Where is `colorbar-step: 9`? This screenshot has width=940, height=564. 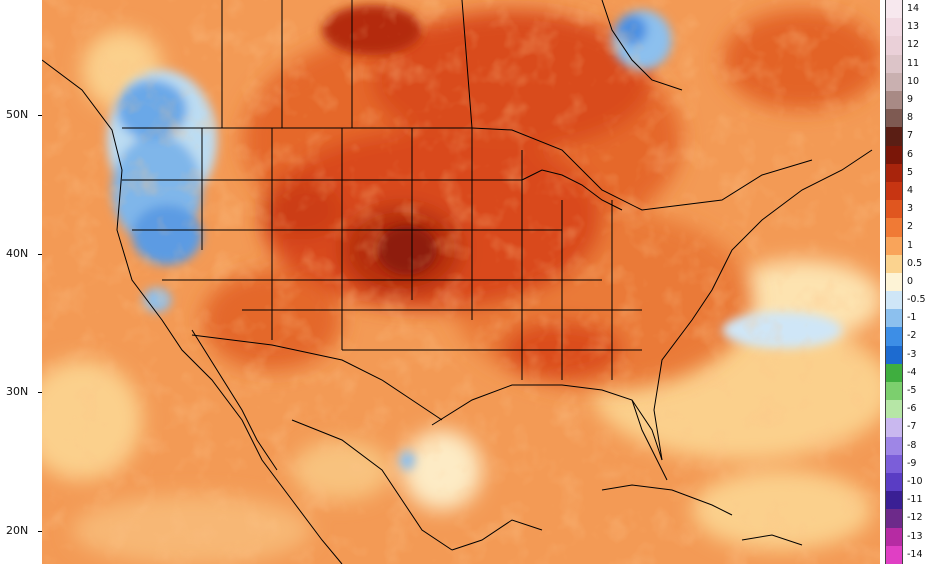
colorbar-step: 9 is located at coordinates (911, 100).